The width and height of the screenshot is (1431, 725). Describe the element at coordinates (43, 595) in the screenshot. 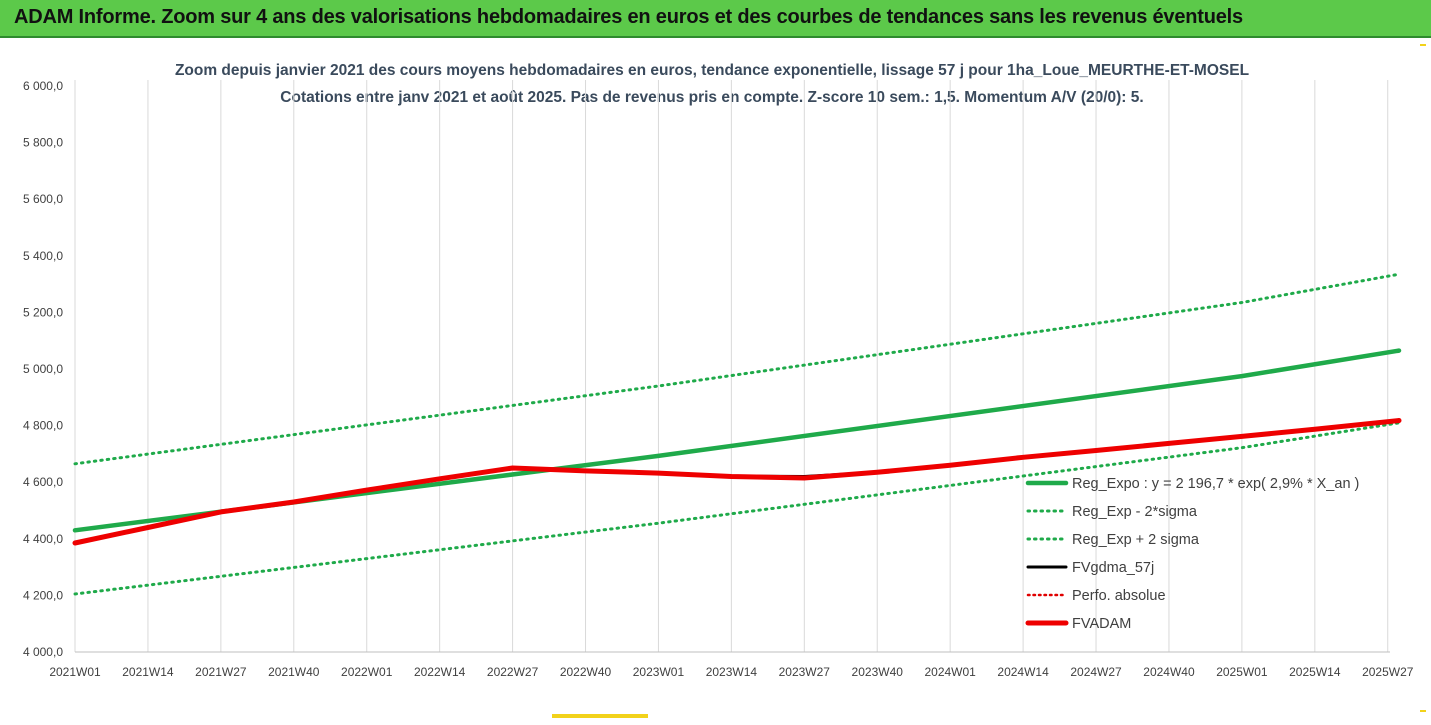

I see `y-tick-label: 4 200,0` at that location.